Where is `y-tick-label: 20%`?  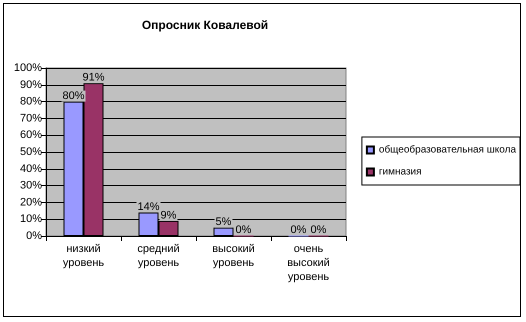 y-tick-label: 20% is located at coordinates (31, 202).